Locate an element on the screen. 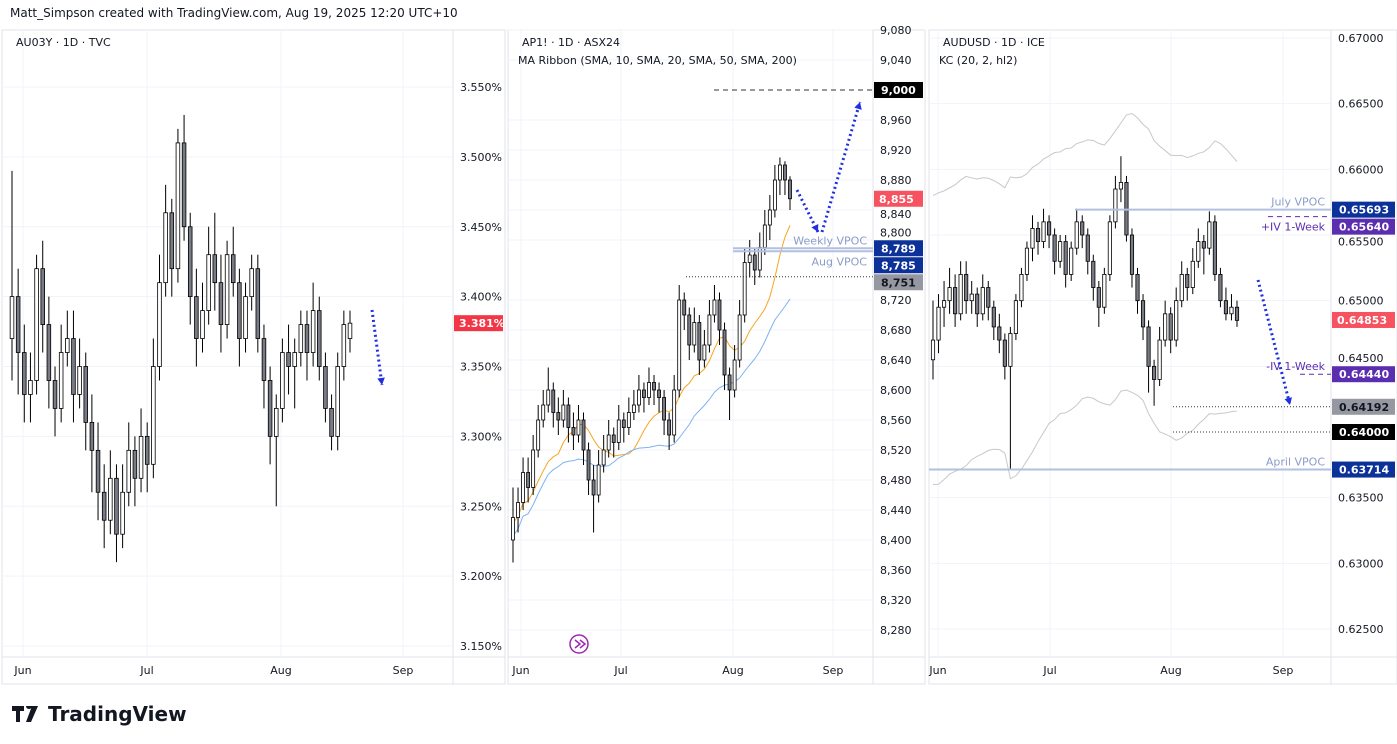 The height and width of the screenshot is (744, 1397). y-tick-label: 8,880 is located at coordinates (896, 180).